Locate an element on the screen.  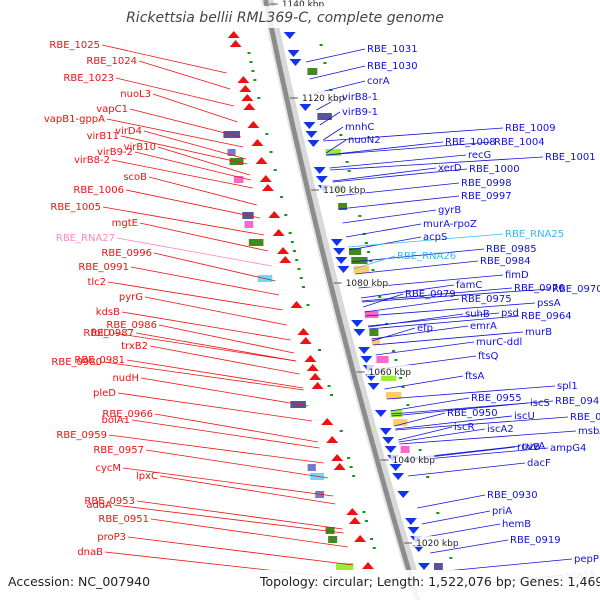
right-gene-label: msbA1 is located at coordinates (589, 431).